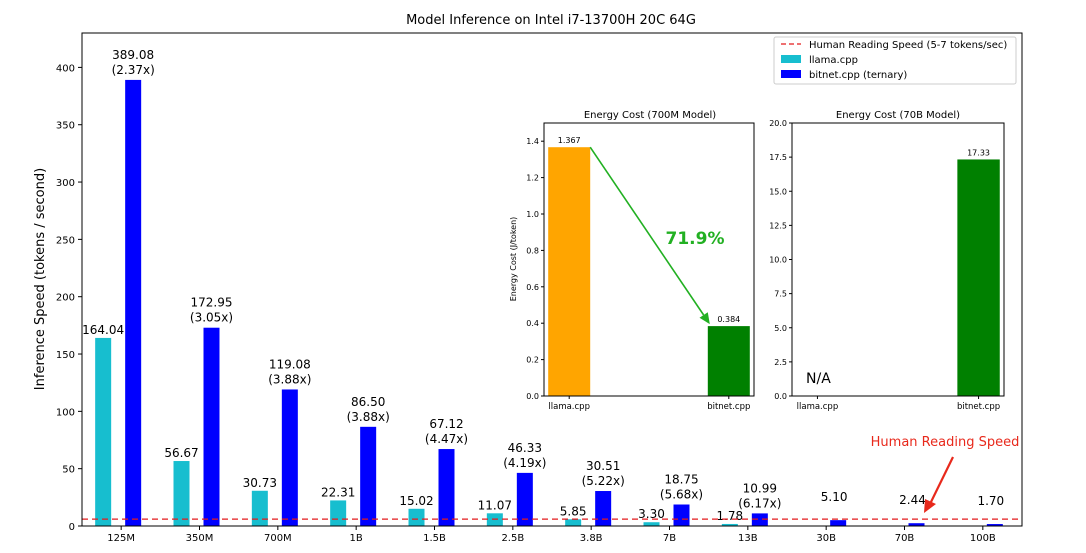 This screenshot has width=1086, height=553. What do you see at coordinates (434, 538) in the screenshot?
I see `main-x-tick-label: 1.5B` at bounding box center [434, 538].